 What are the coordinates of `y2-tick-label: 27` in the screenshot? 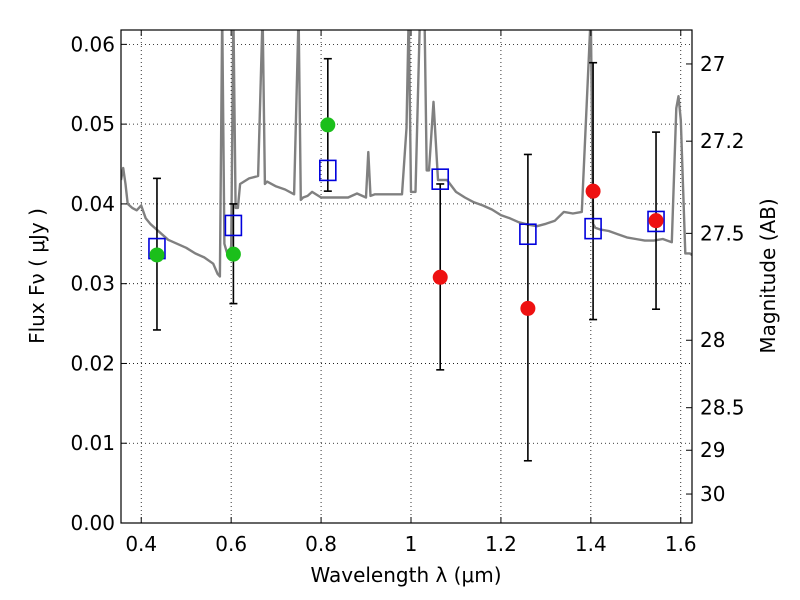 It's located at (712, 64).